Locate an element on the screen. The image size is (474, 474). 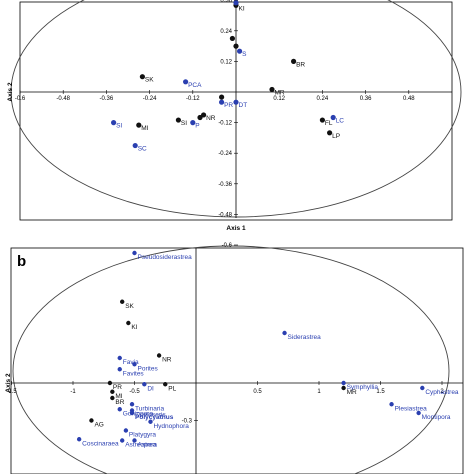
panel-b-point-label: SK is located at coordinates (129, 306).